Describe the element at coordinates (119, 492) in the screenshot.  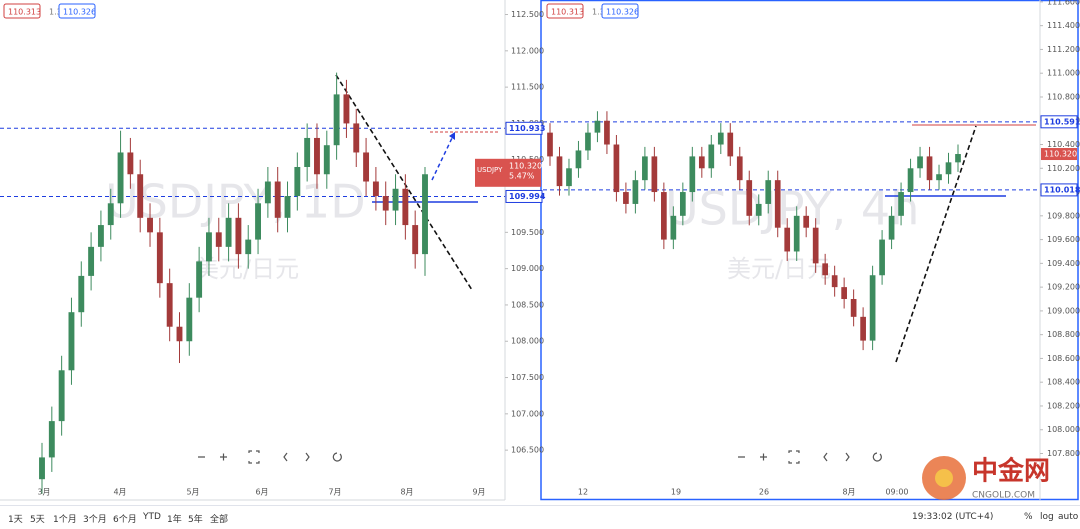
I see `x-tick-label: 4月` at that location.